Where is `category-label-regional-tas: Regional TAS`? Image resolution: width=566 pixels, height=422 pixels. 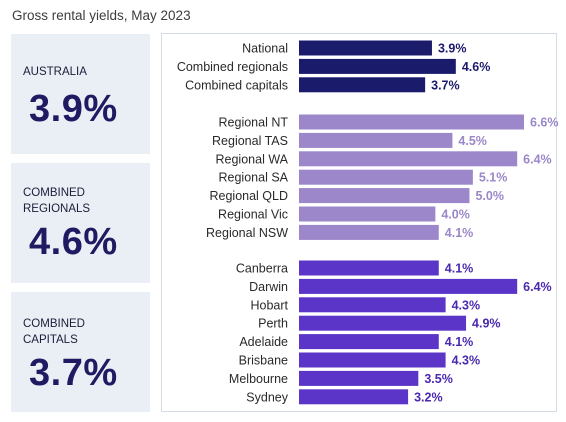 category-label-regional-tas: Regional TAS is located at coordinates (250, 141).